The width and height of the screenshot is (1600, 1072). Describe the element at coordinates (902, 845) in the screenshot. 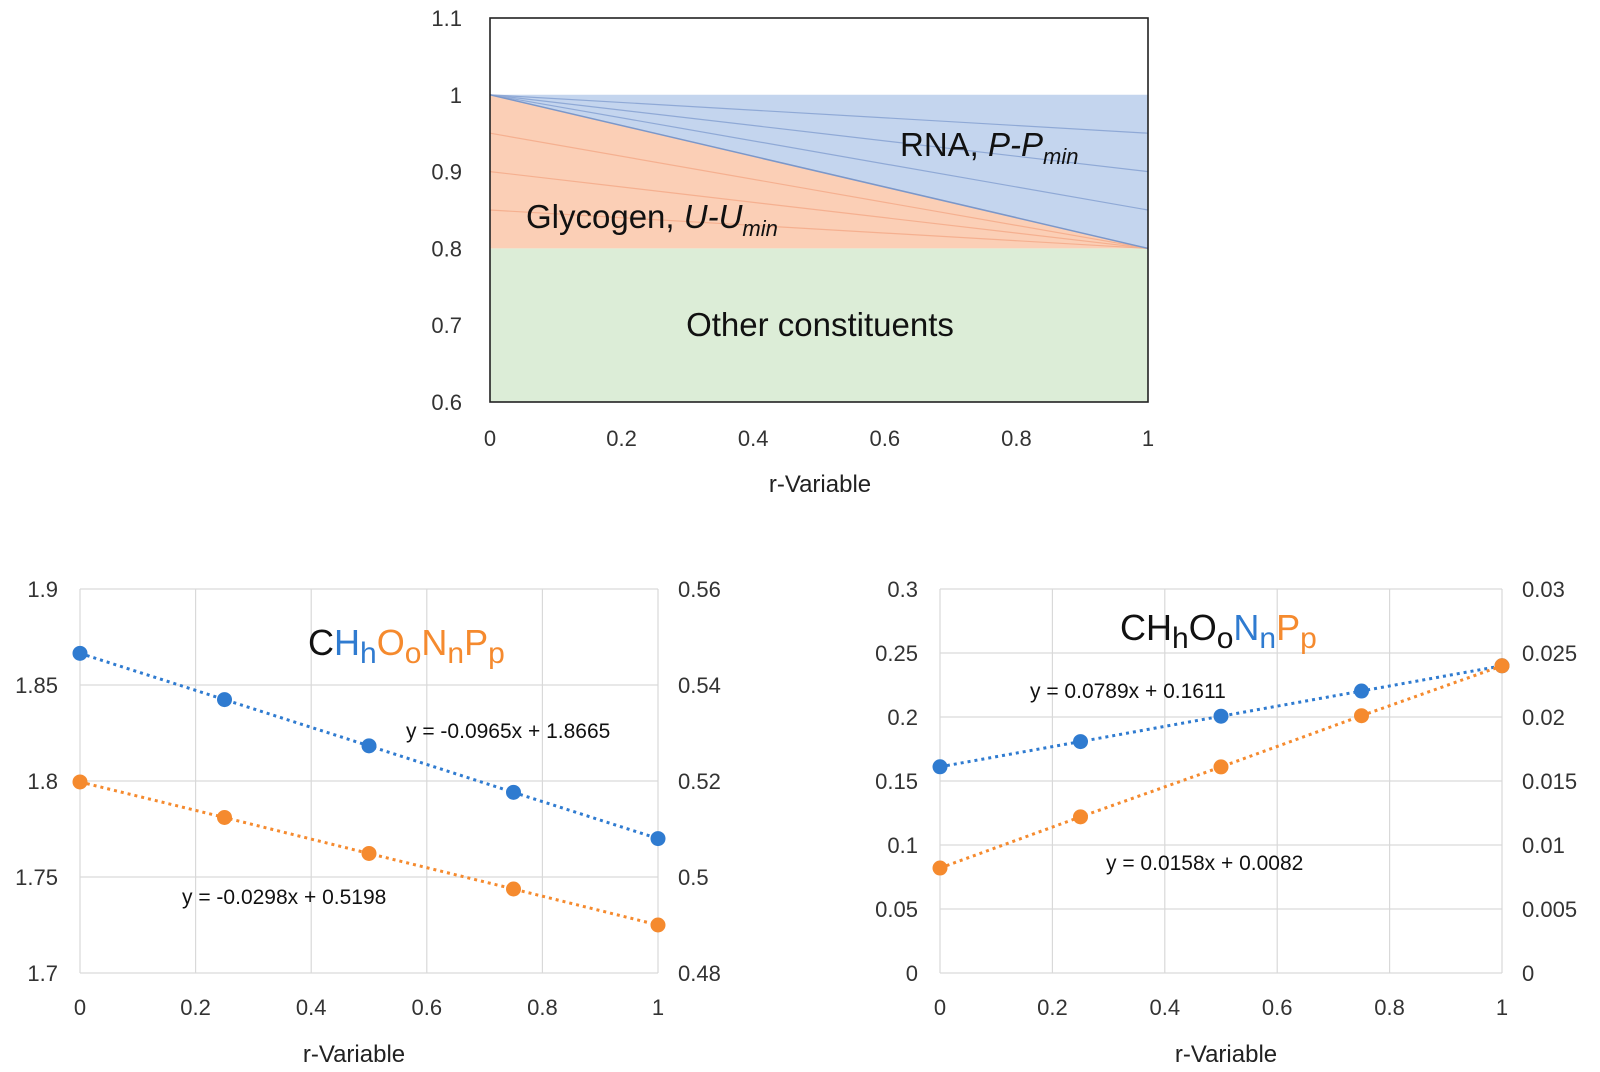

I see `left-y-tick-label: 0.1` at that location.